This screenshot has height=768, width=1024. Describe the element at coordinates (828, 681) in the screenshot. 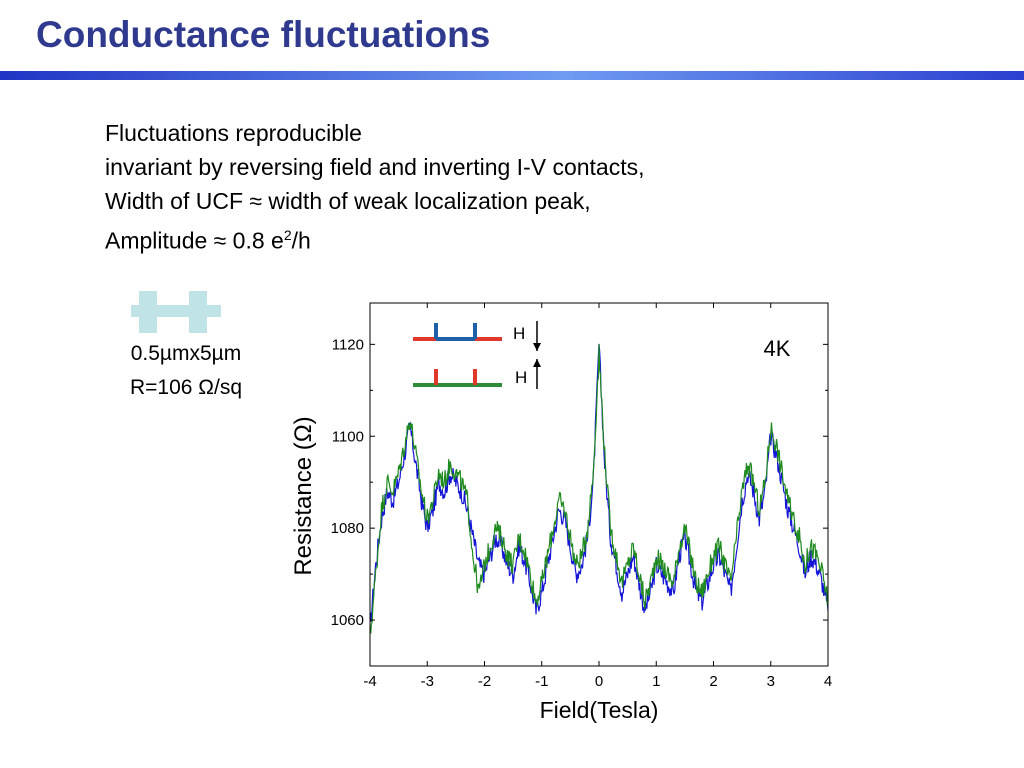

I see `x-tick-label: 4` at that location.